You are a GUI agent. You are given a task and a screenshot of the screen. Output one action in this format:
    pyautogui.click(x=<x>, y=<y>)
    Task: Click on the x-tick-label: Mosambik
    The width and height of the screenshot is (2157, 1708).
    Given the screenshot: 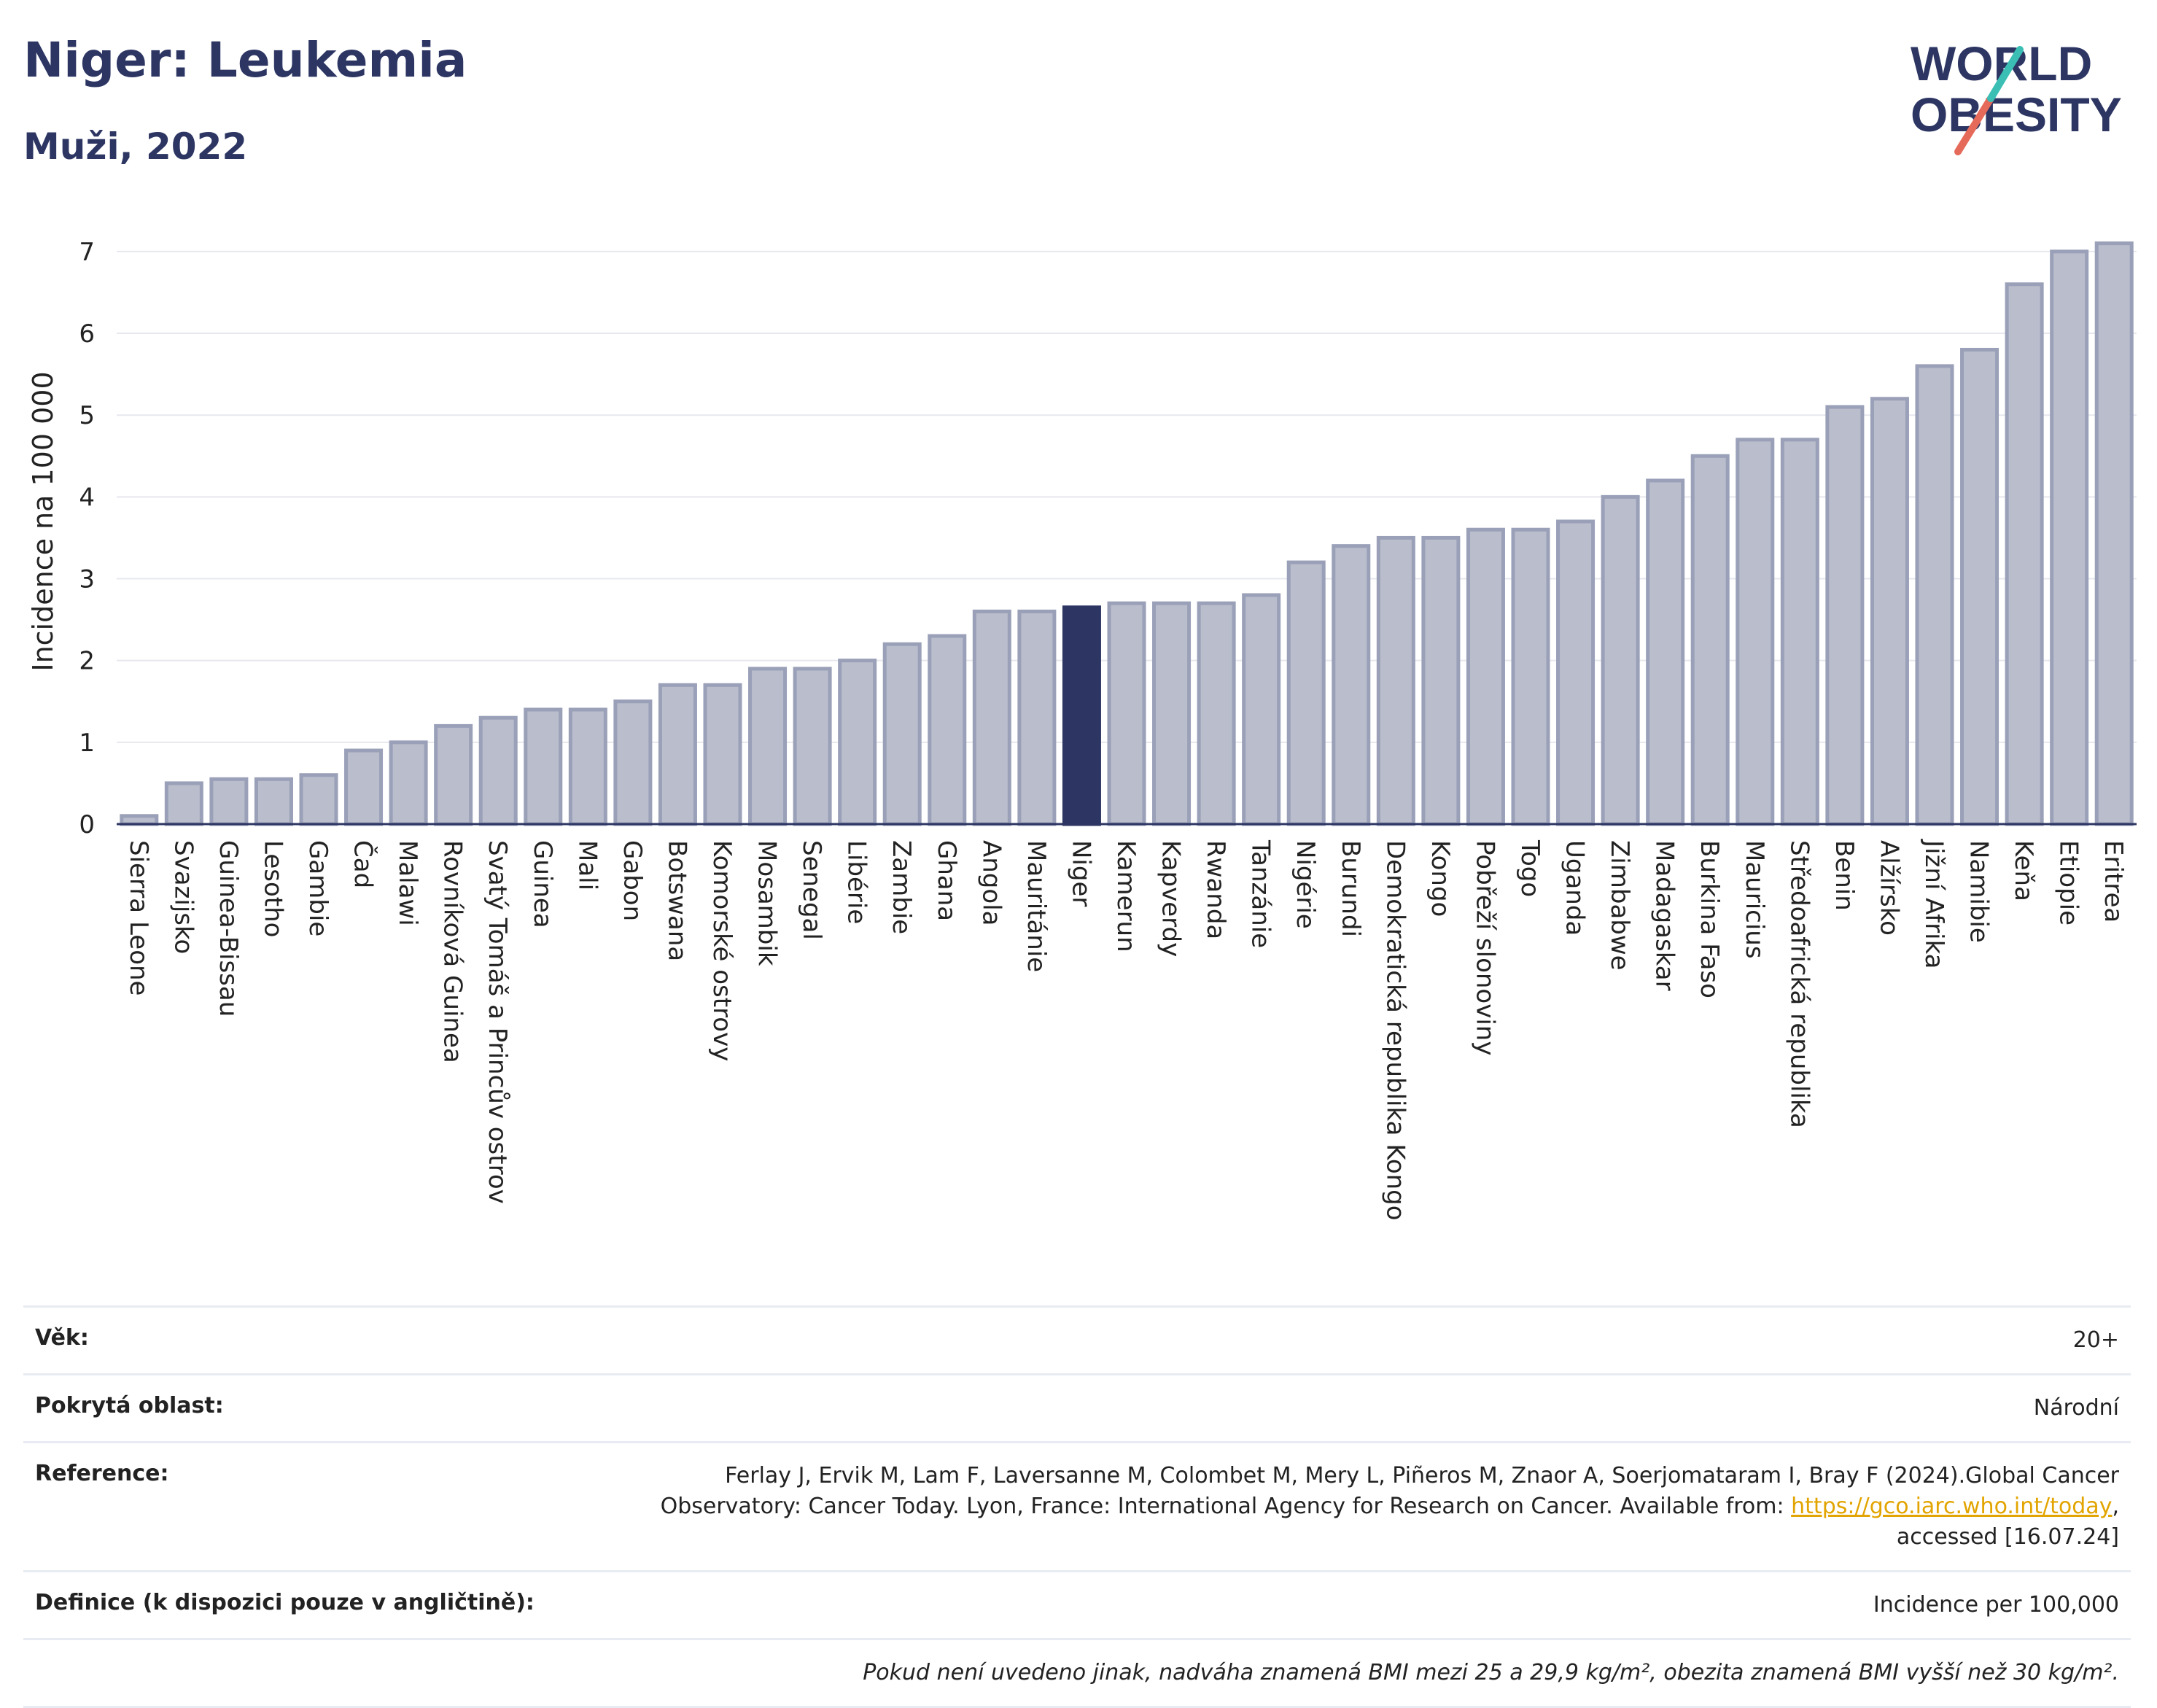 What is the action you would take?
    pyautogui.click(x=767, y=903)
    